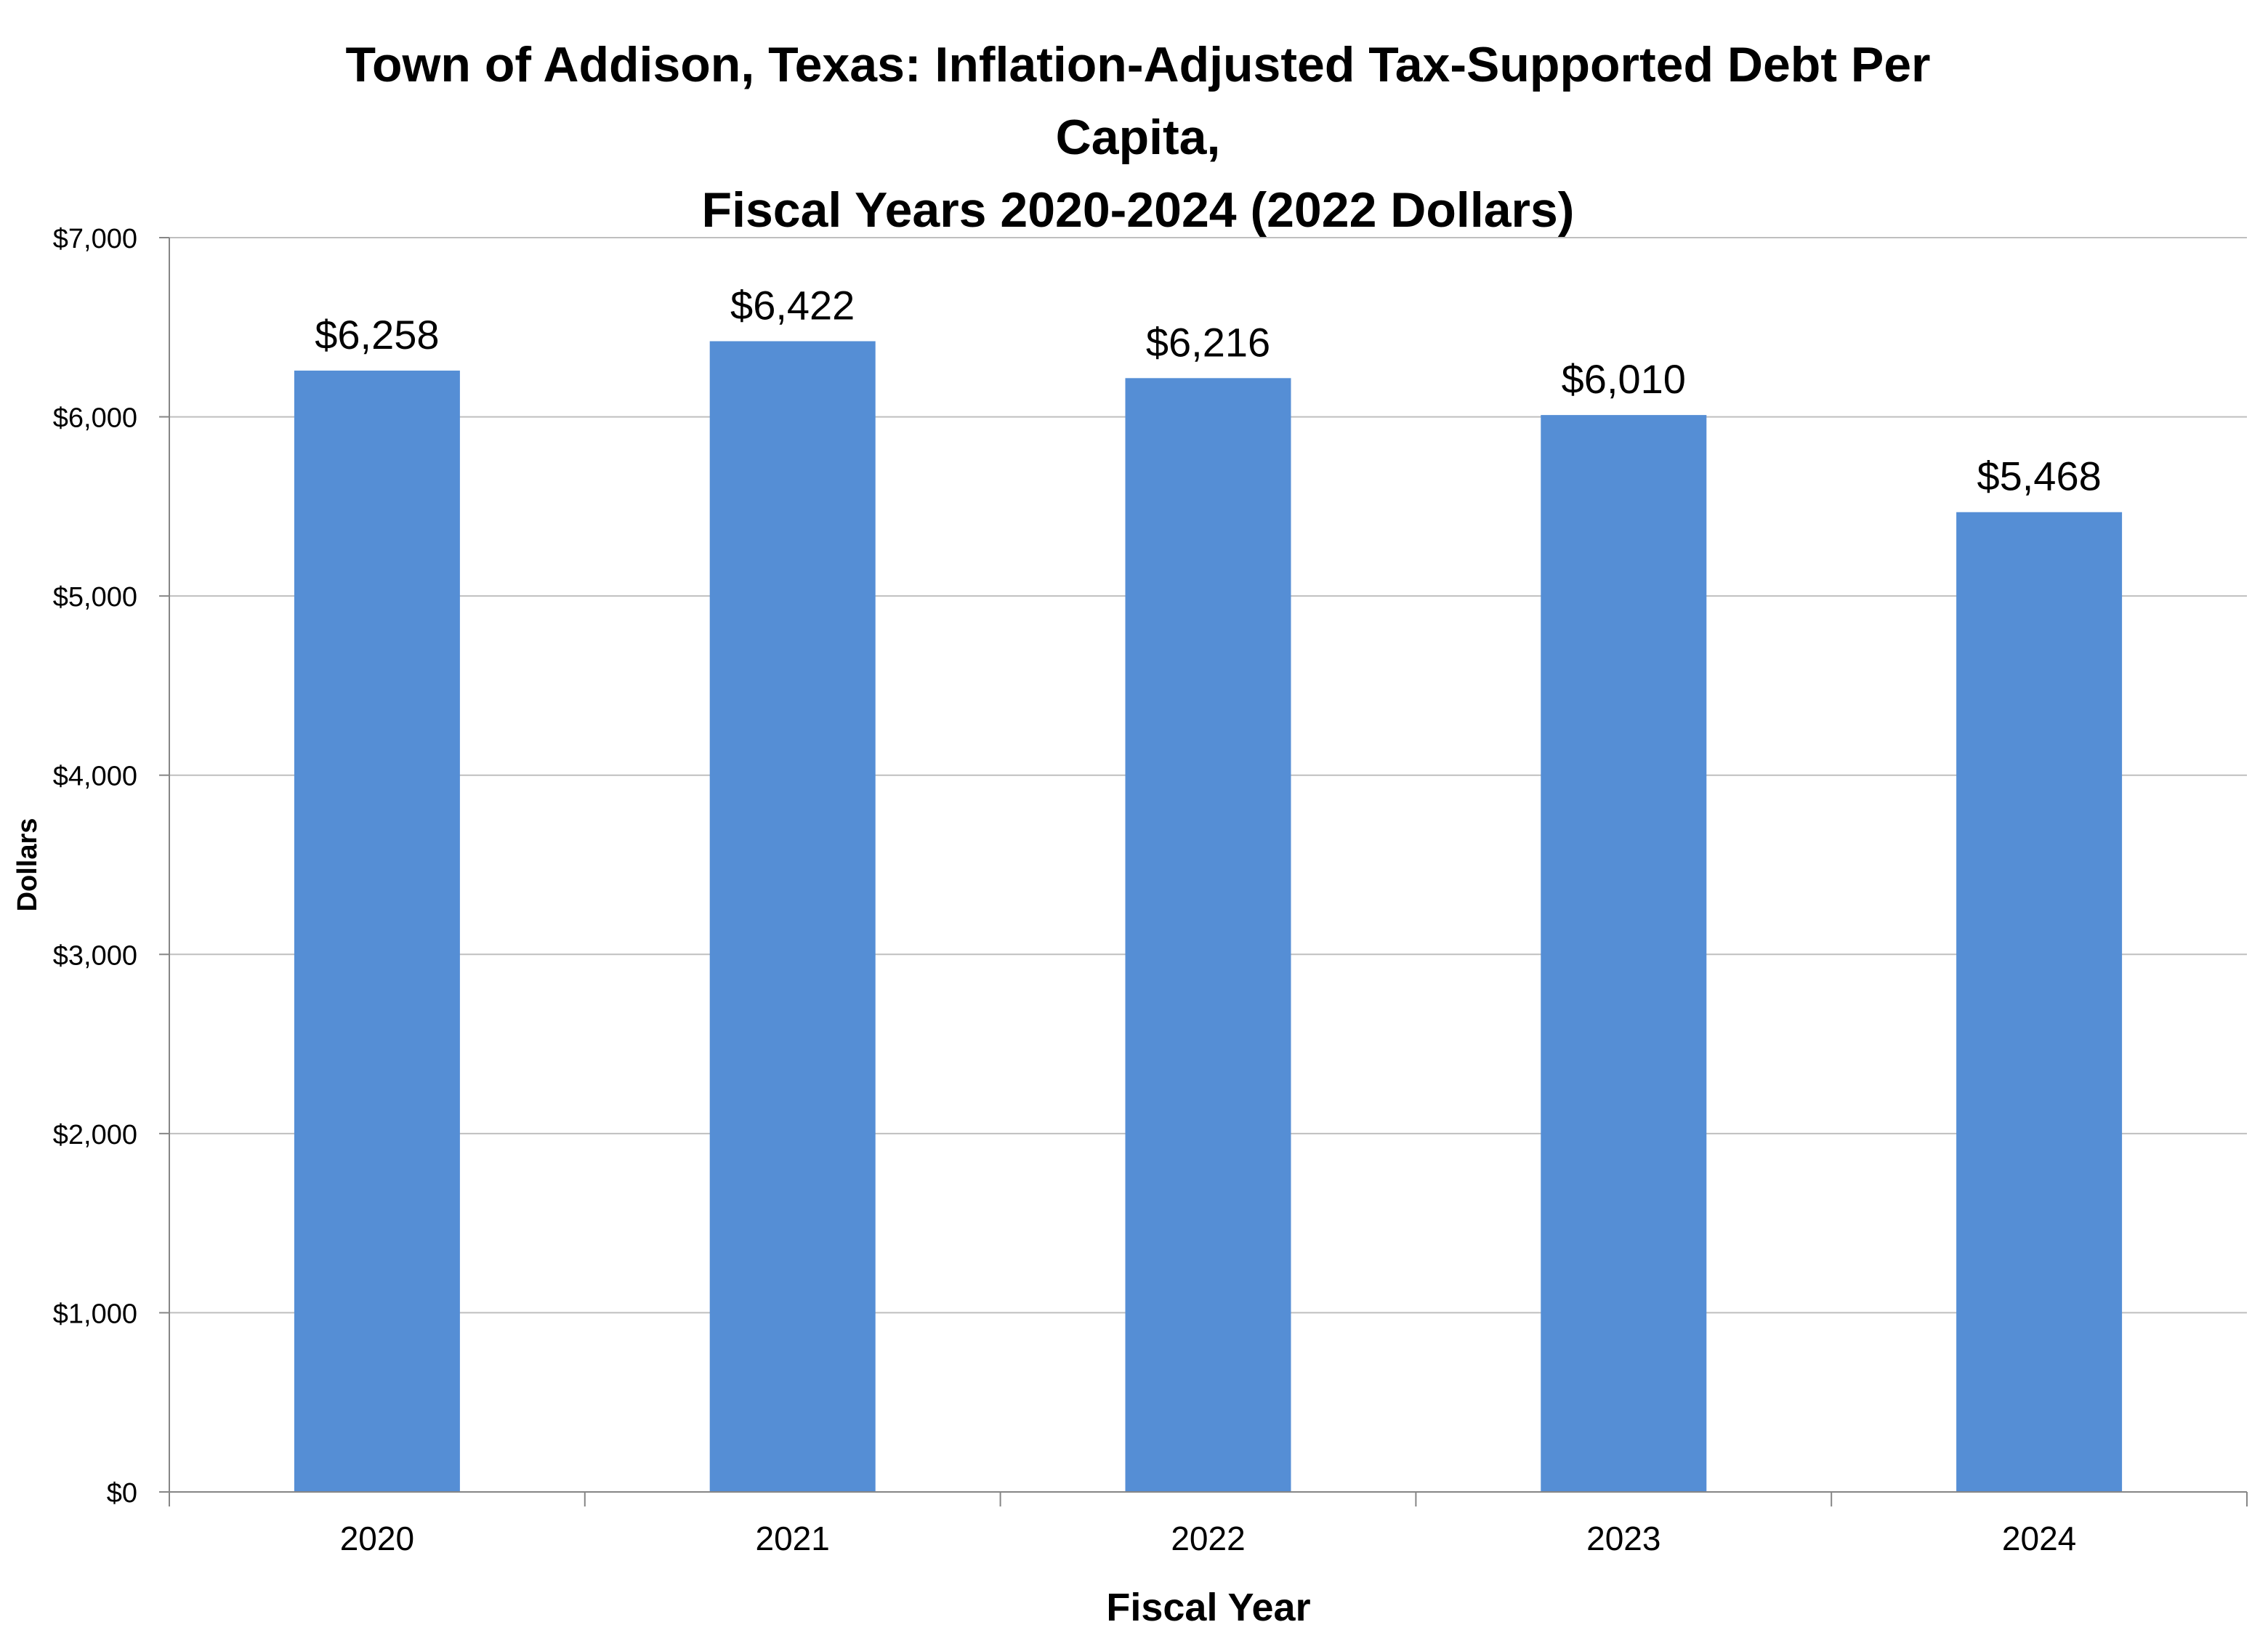  Describe the element at coordinates (122, 1494) in the screenshot. I see `y-tick-label: $0` at that location.